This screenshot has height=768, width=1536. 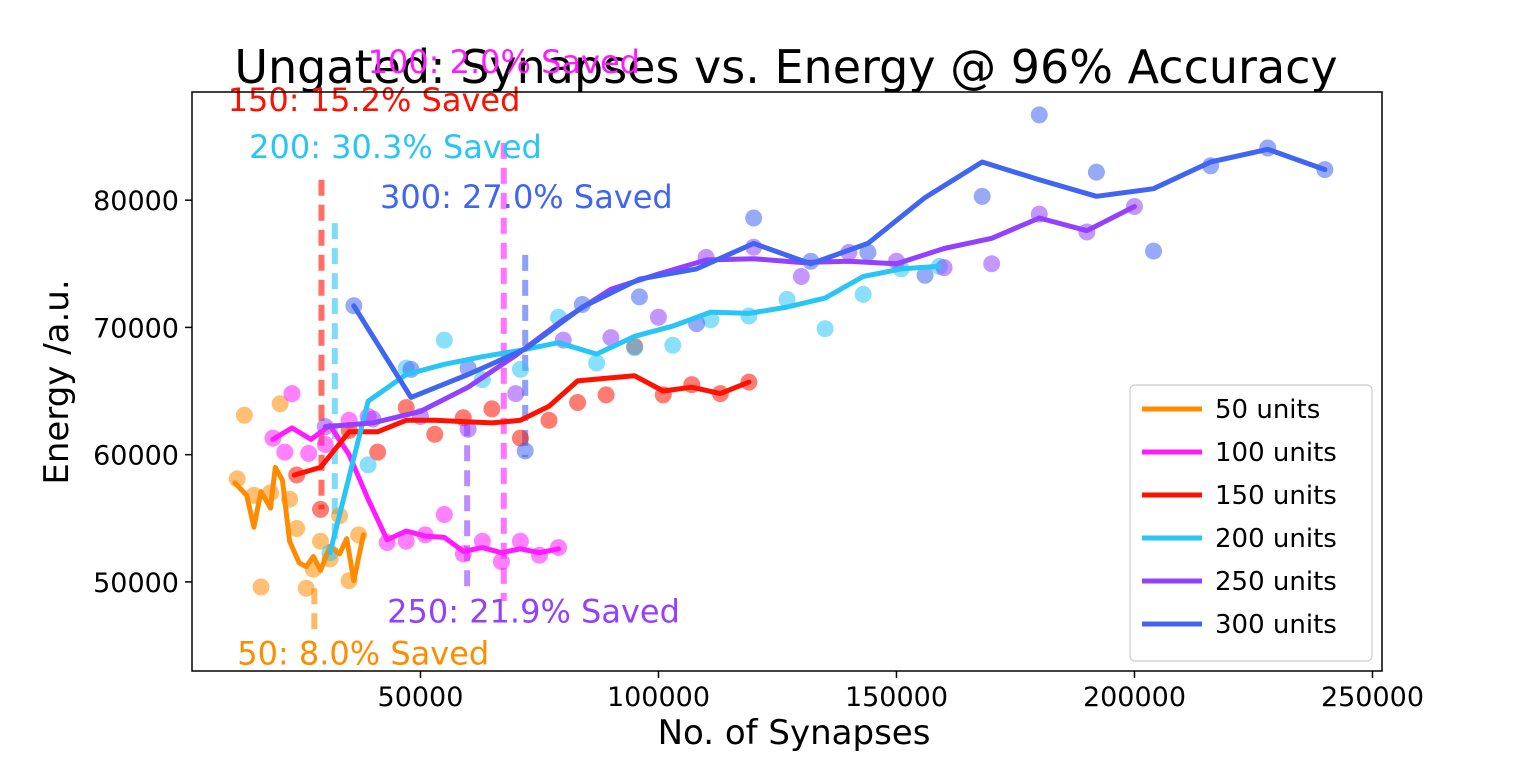 What do you see at coordinates (57, 381) in the screenshot?
I see `y-axis-label: Energy /a.u.` at bounding box center [57, 381].